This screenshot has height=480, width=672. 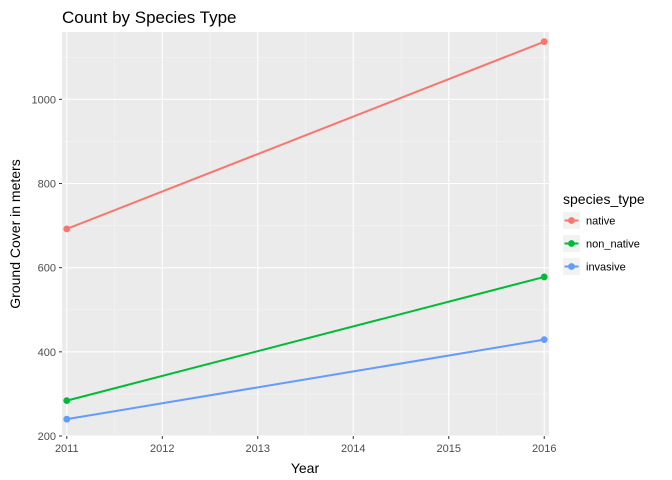 I want to click on x-tick-label: 2012, so click(x=162, y=449).